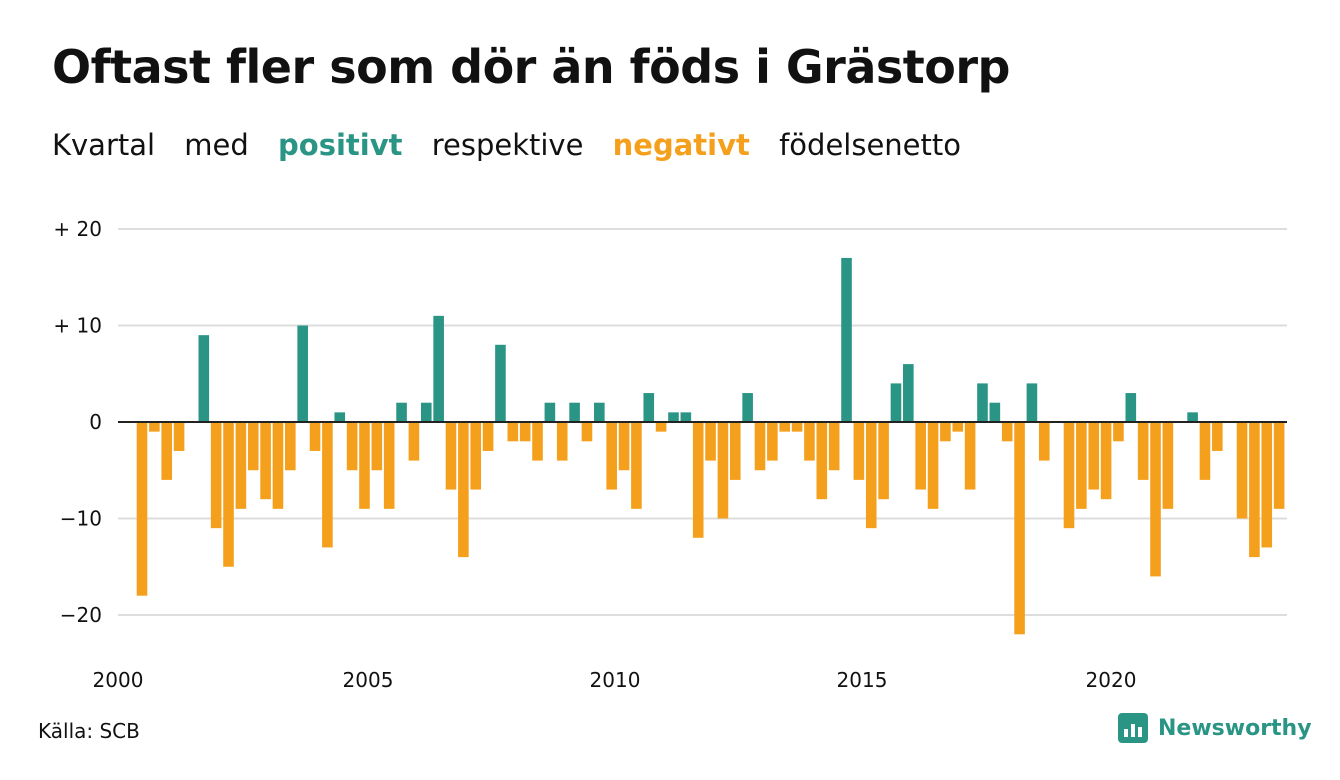 The height and width of the screenshot is (780, 1340). Describe the element at coordinates (681, 145) in the screenshot. I see `subtitle-negative: negativt` at that location.